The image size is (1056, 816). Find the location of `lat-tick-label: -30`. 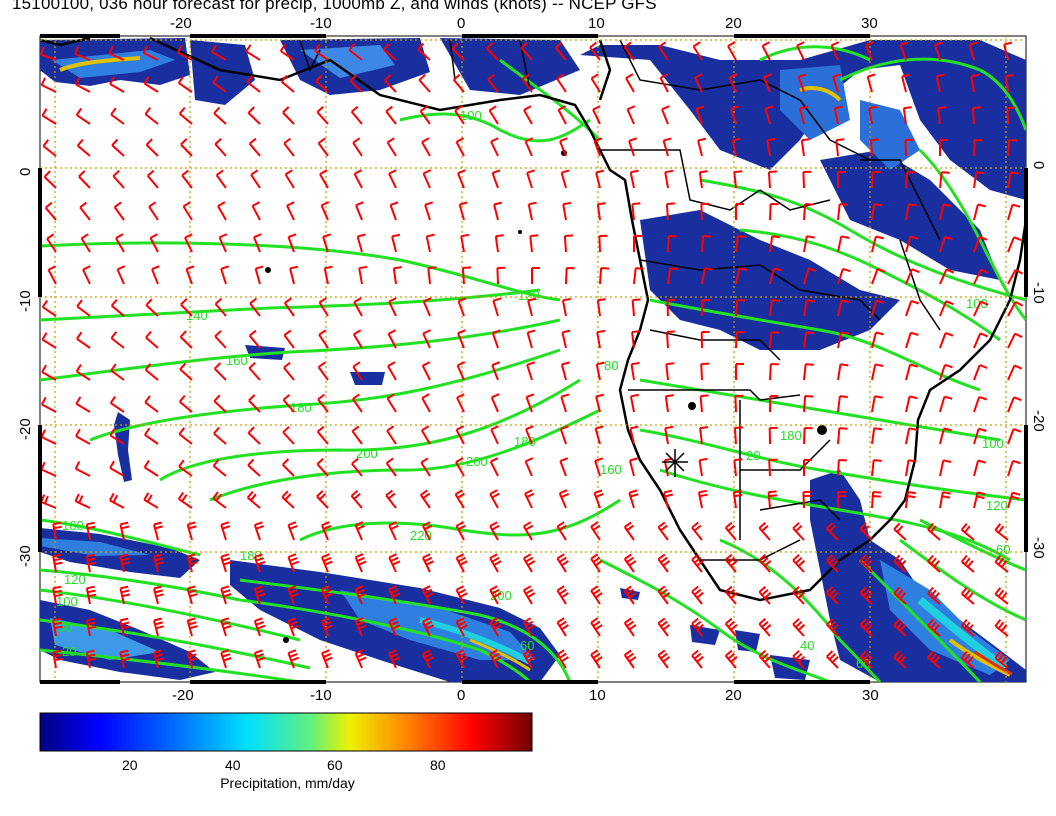

lat-tick-label: -30 is located at coordinates (25, 556).